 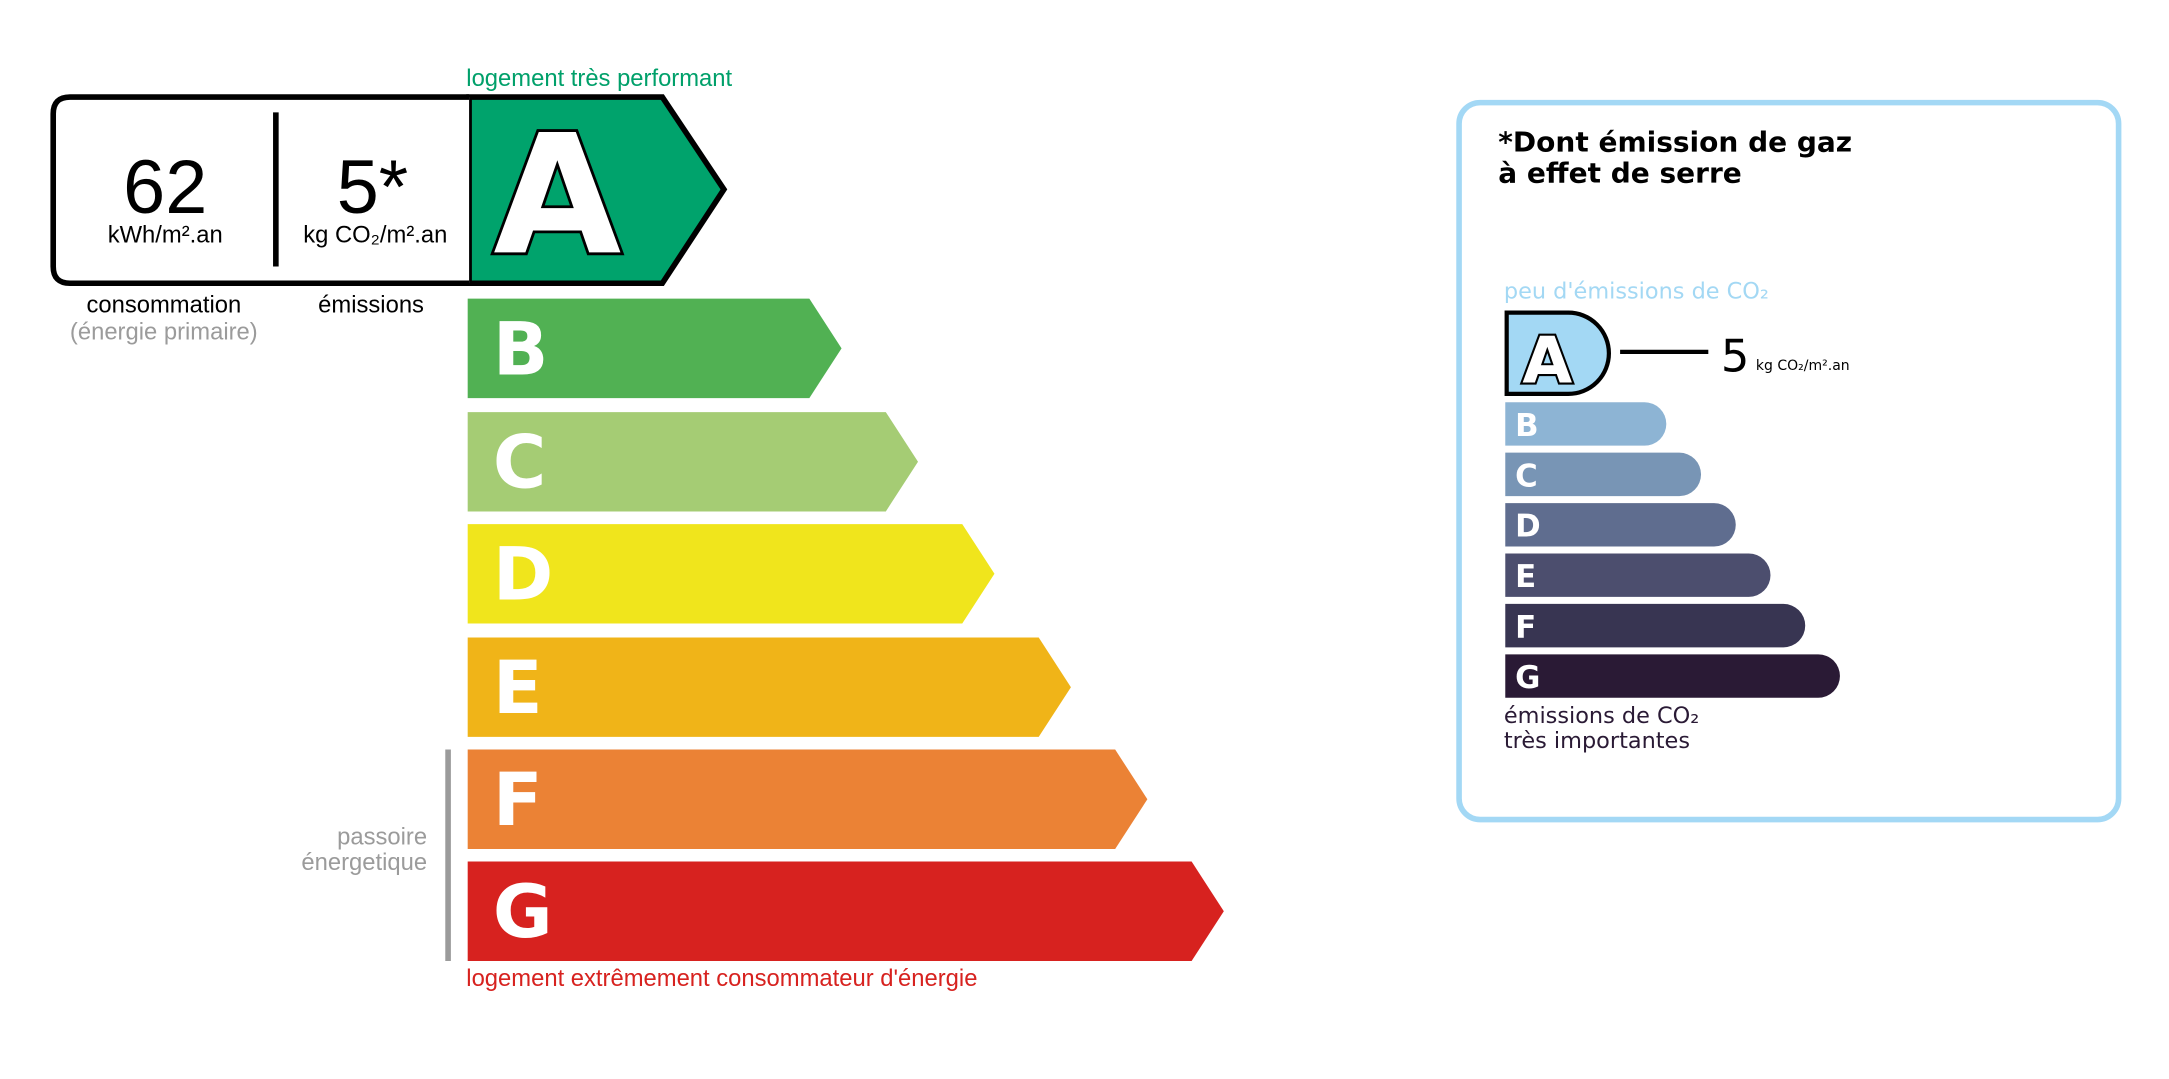 I want to click on ghg-title-line2: à effet de serre, so click(x=1619, y=172).